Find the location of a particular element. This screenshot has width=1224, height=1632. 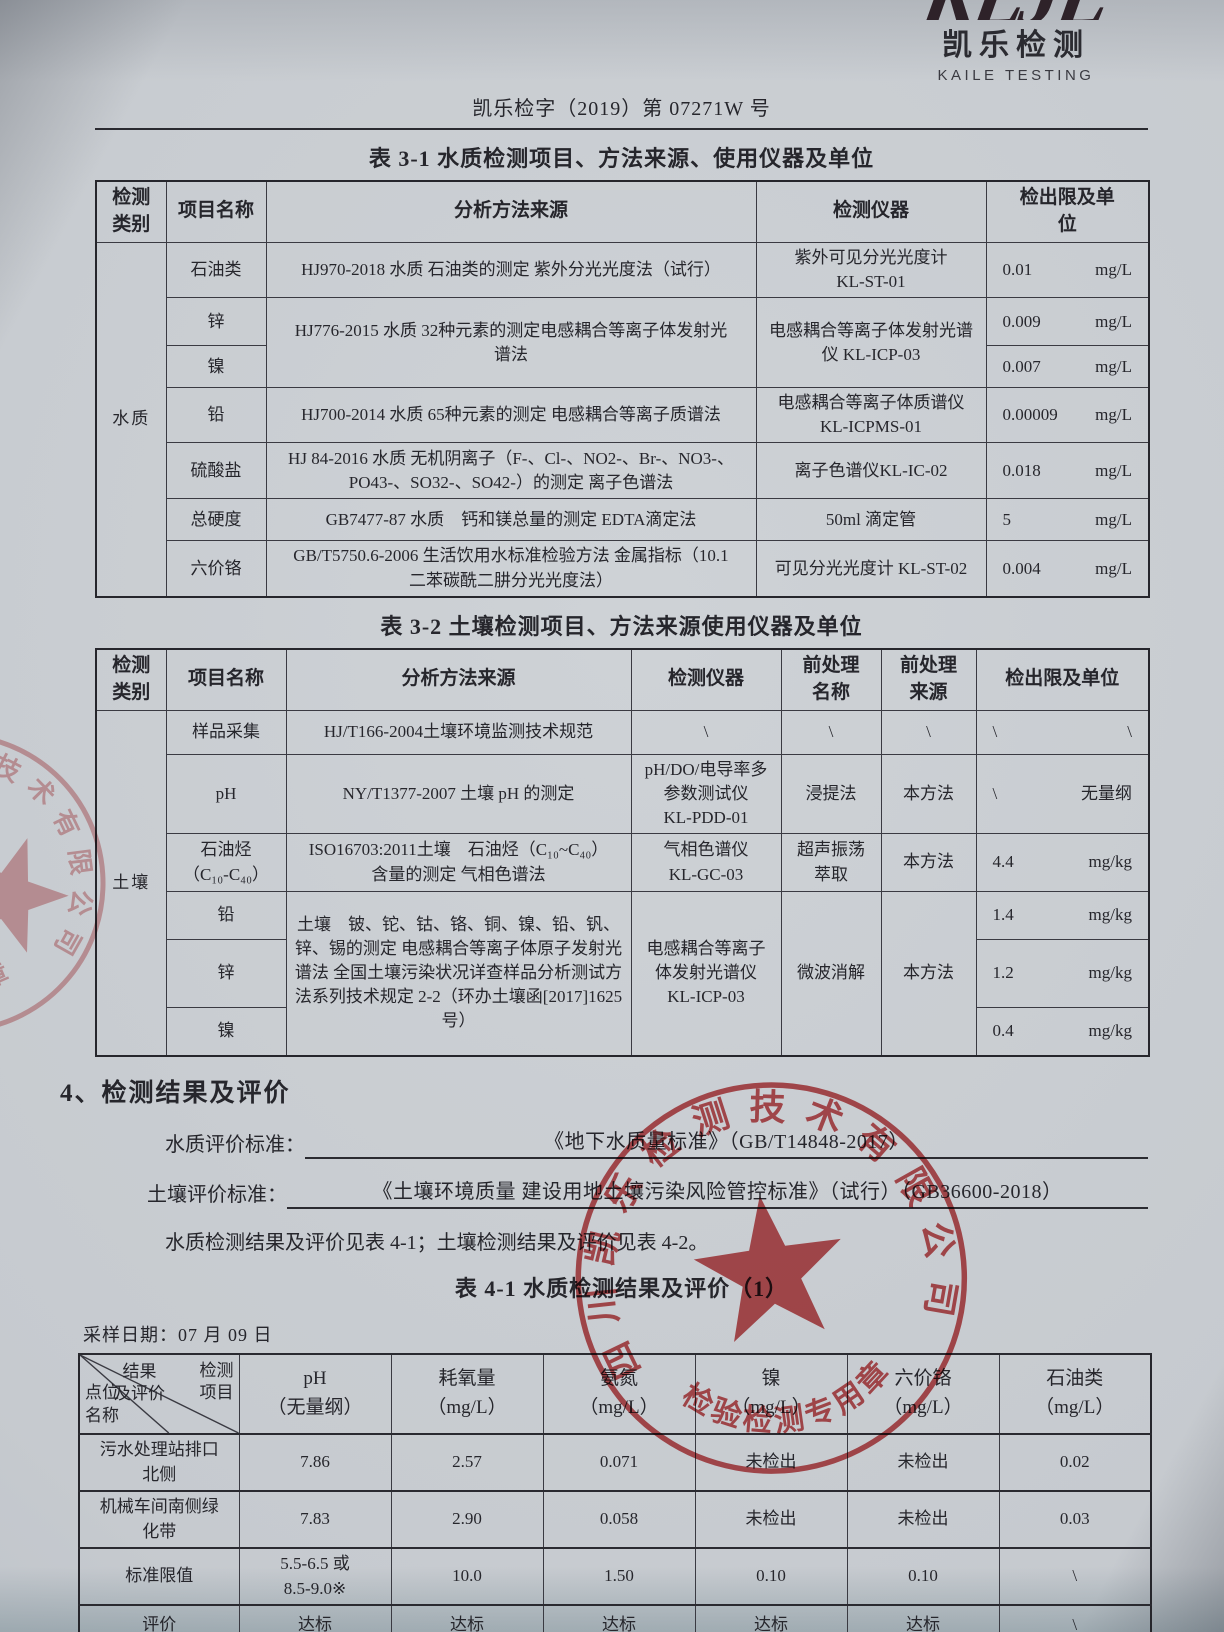

column-header: 氨氮 （mg/L） is located at coordinates (619, 1393).